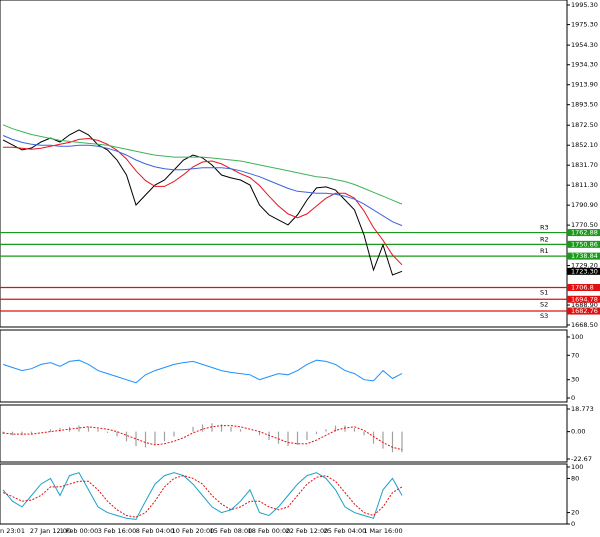  I want to click on level-name: R2, so click(544, 239).